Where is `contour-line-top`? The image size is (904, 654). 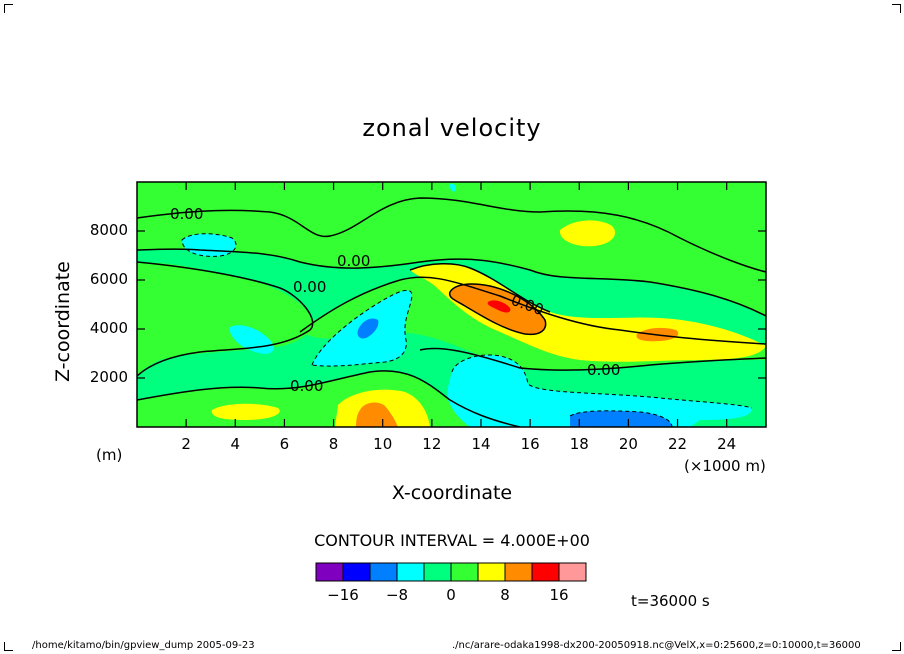
contour-line-top is located at coordinates (451, 235).